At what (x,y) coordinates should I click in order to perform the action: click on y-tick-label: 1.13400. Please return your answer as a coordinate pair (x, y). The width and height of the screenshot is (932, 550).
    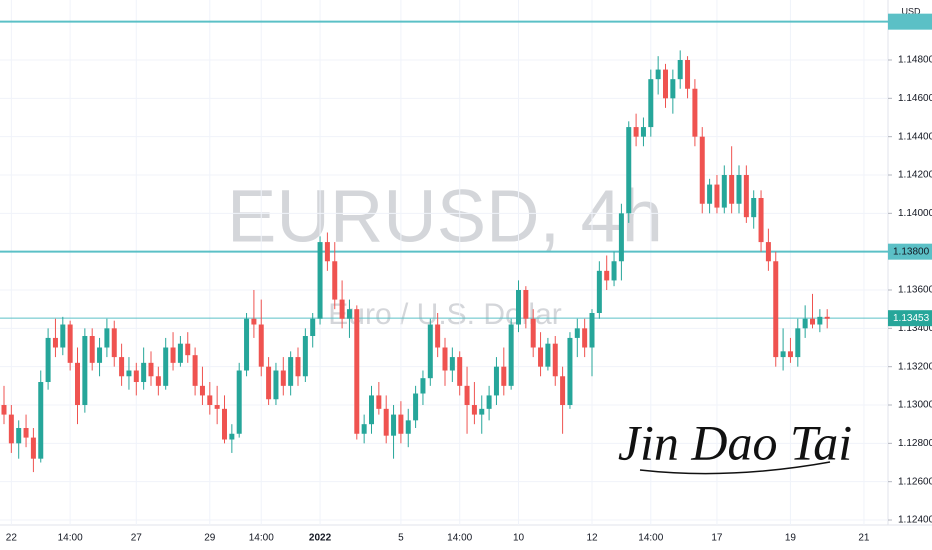
    Looking at the image, I should click on (915, 328).